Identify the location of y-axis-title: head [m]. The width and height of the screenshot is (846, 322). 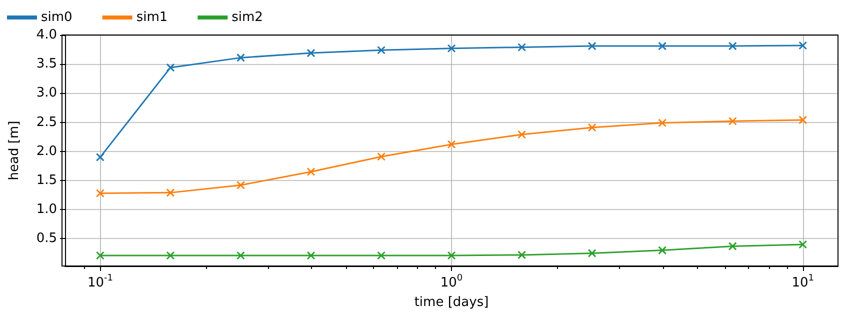
(14, 150).